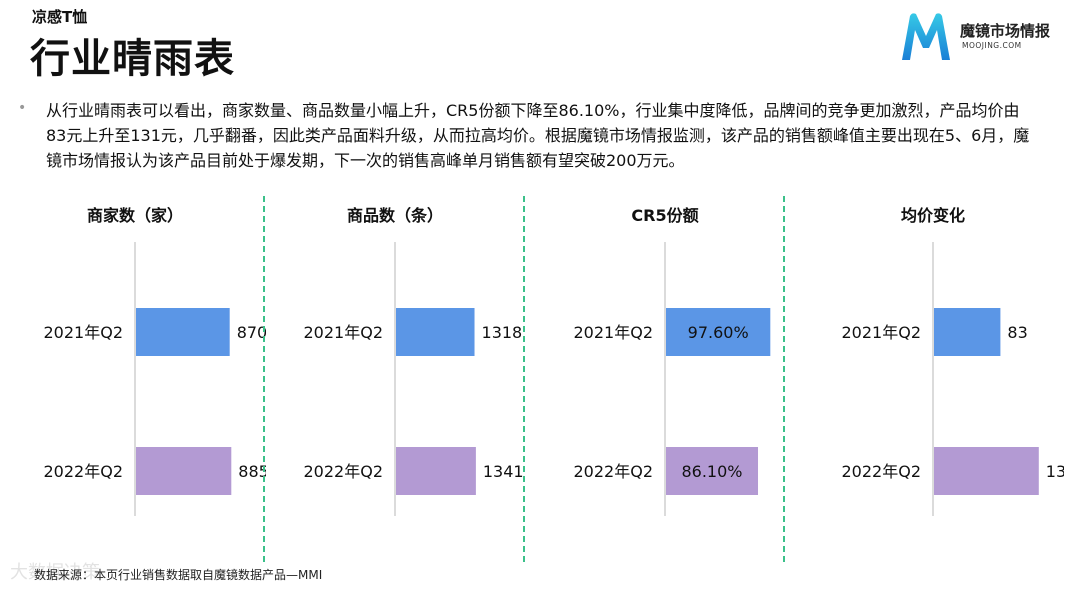  What do you see at coordinates (134, 215) in the screenshot?
I see `chart-title: 商家数（家）` at bounding box center [134, 215].